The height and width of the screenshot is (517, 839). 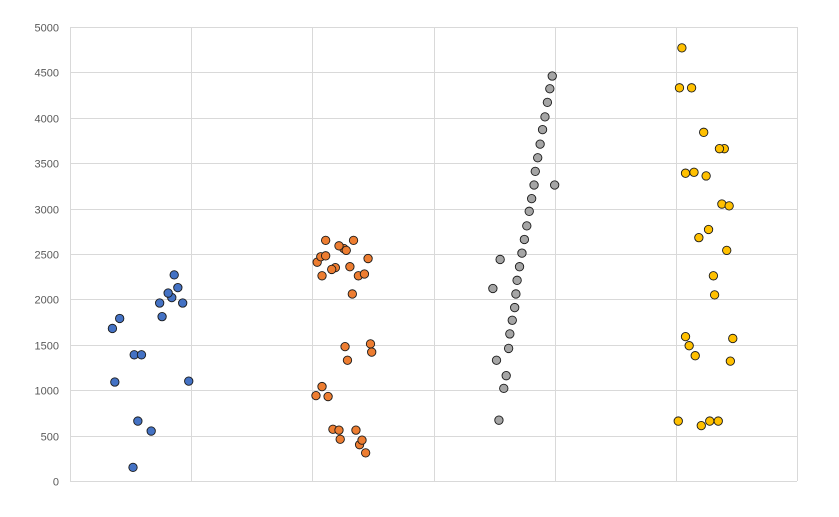 What do you see at coordinates (47, 301) in the screenshot?
I see `y-tick-label: 2000` at bounding box center [47, 301].